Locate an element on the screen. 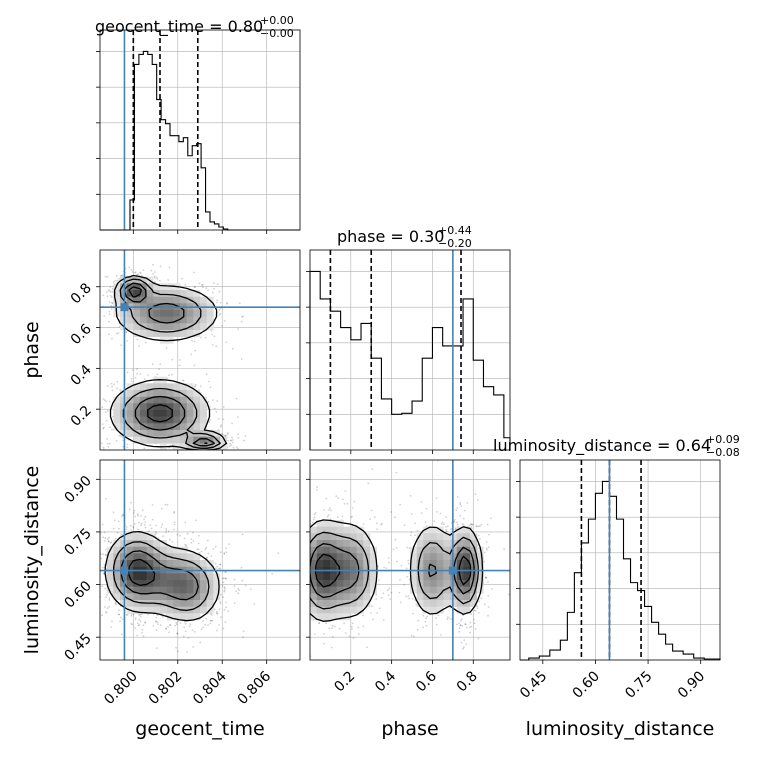 The width and height of the screenshot is (760, 760). panel-frame is located at coordinates (200, 130).